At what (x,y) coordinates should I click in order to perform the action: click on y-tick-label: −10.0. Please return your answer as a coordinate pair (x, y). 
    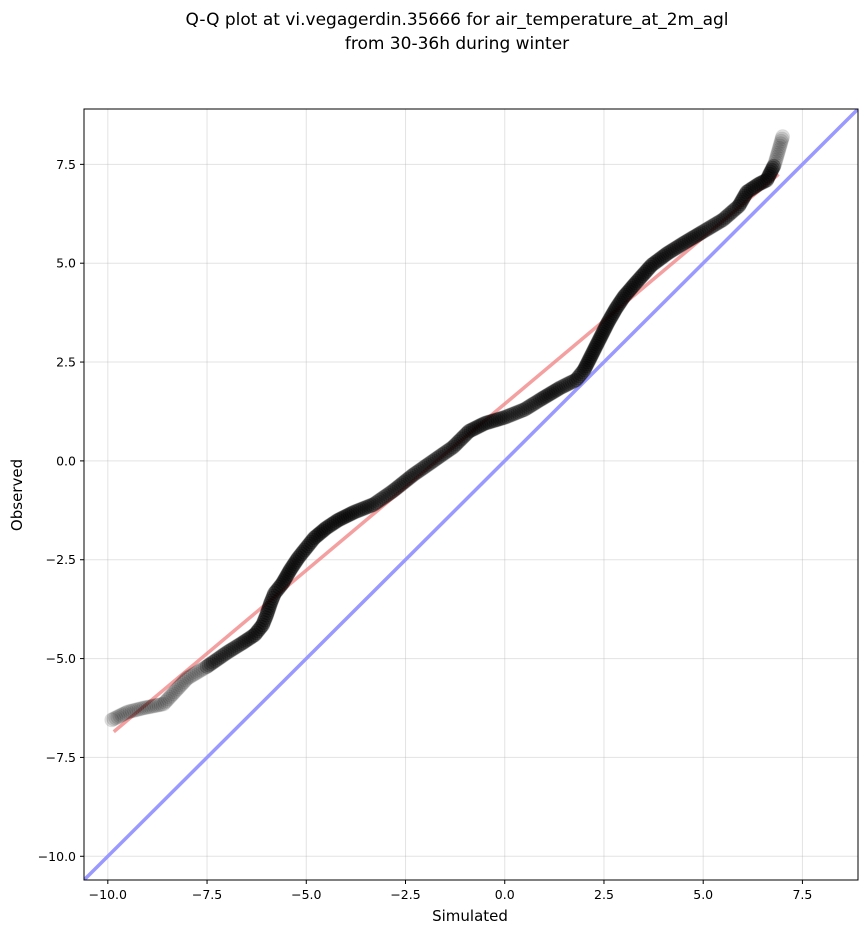
    Looking at the image, I should click on (57, 856).